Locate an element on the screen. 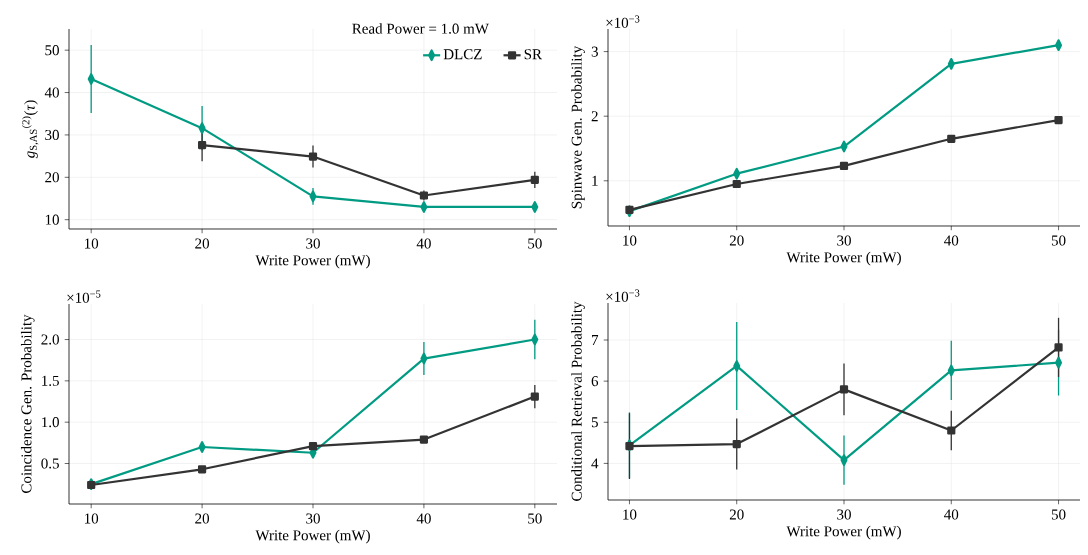  y-tick-label: 2.0 is located at coordinates (50, 339).